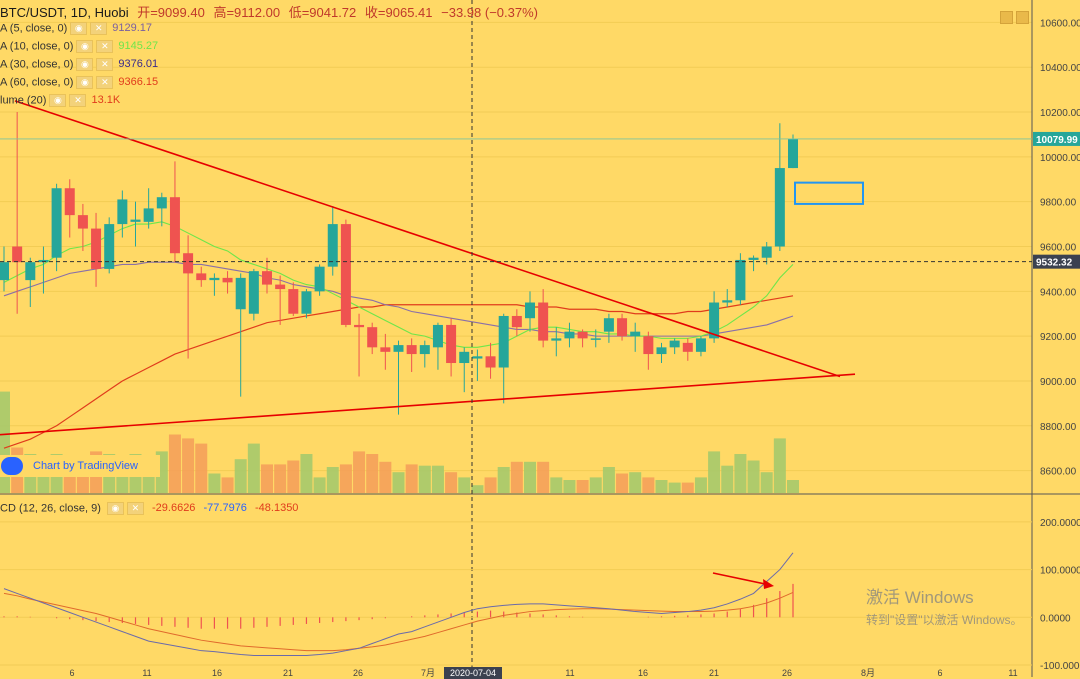  I want to click on time-axis: 6111621267月6111621268月611, so click(543, 672).